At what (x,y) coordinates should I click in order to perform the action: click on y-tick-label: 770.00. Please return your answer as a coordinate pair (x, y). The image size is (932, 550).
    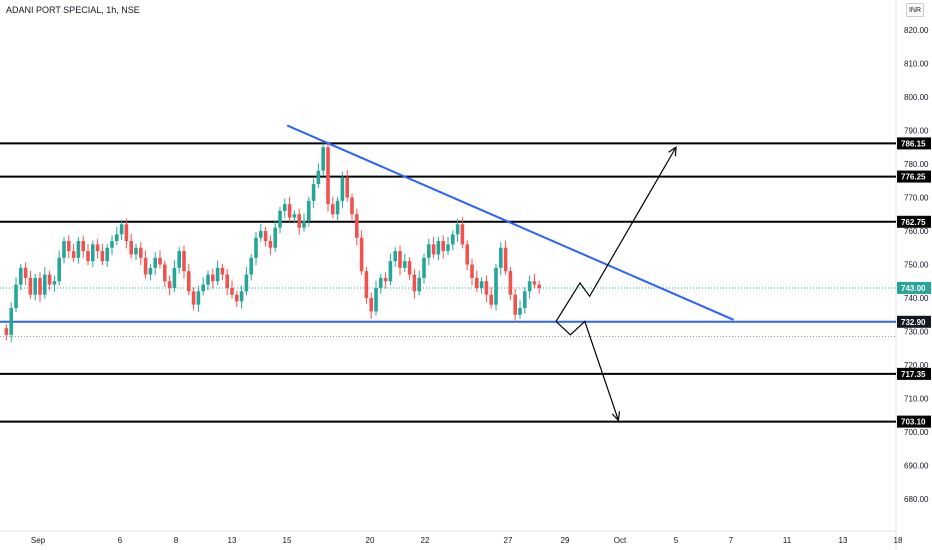
    Looking at the image, I should click on (916, 198).